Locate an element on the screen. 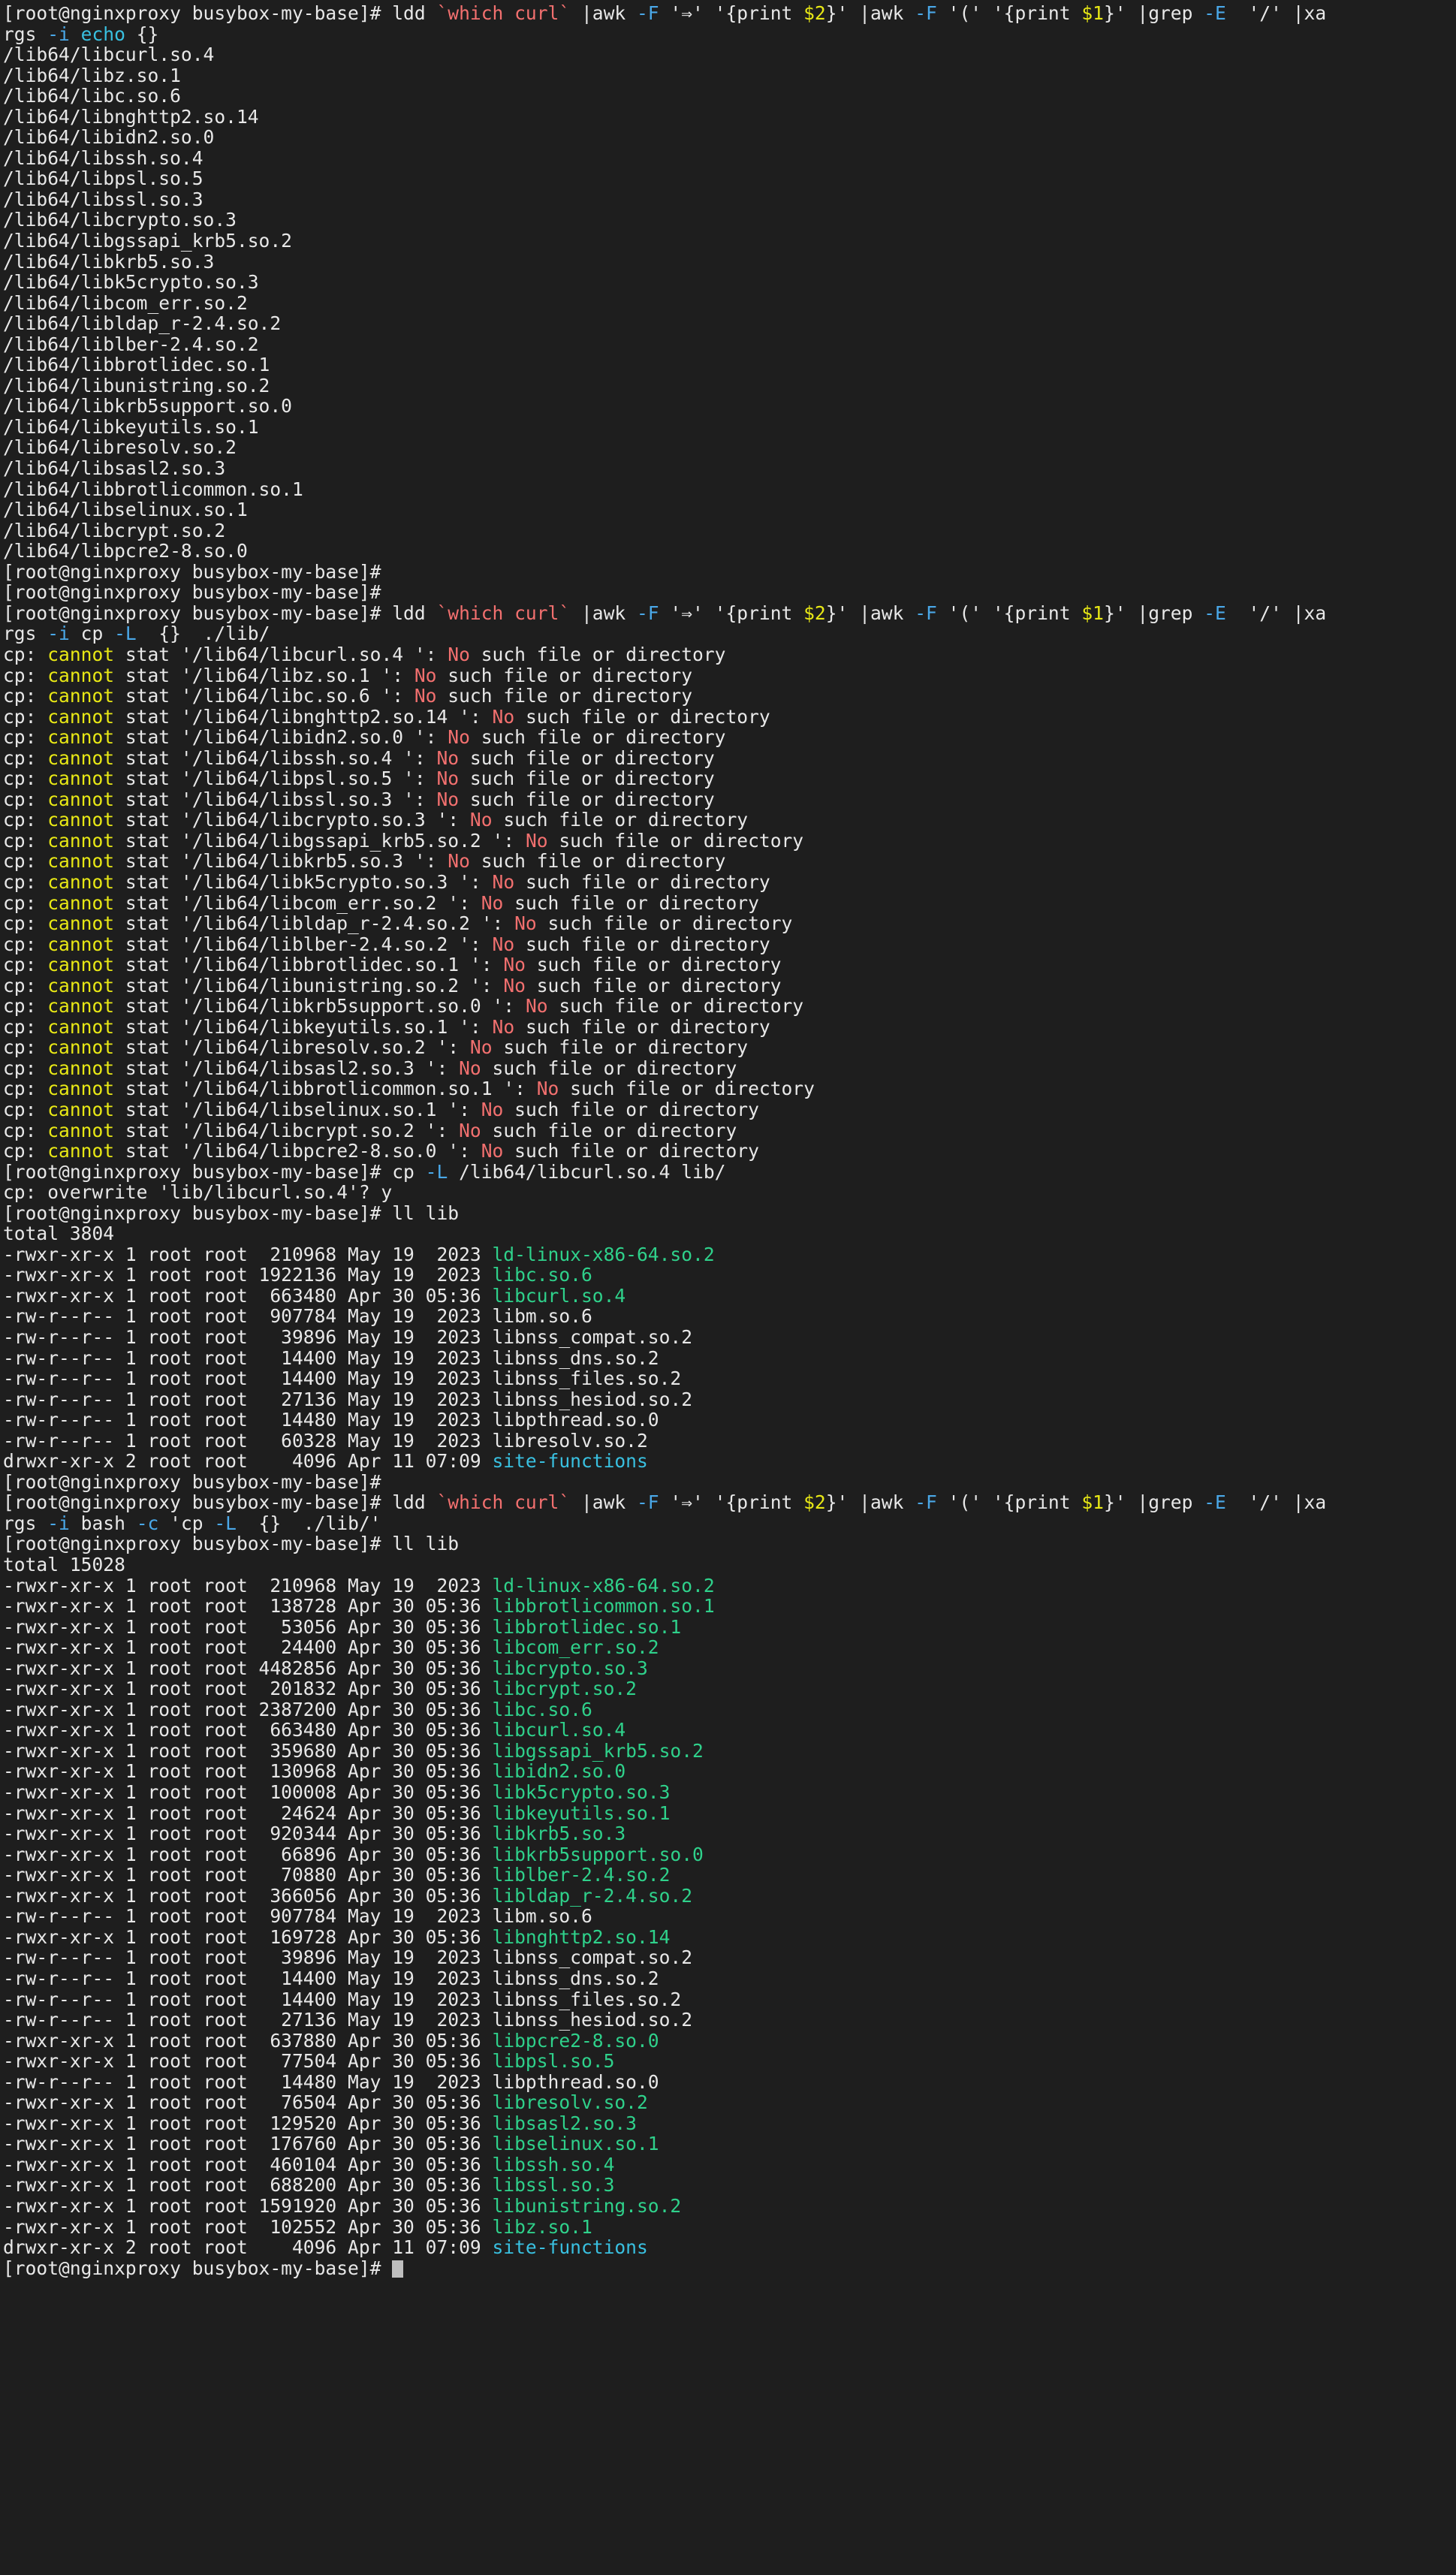 Image resolution: width=1456 pixels, height=2575 pixels. terminal-text: libselinux.so.1 is located at coordinates (575, 2144).